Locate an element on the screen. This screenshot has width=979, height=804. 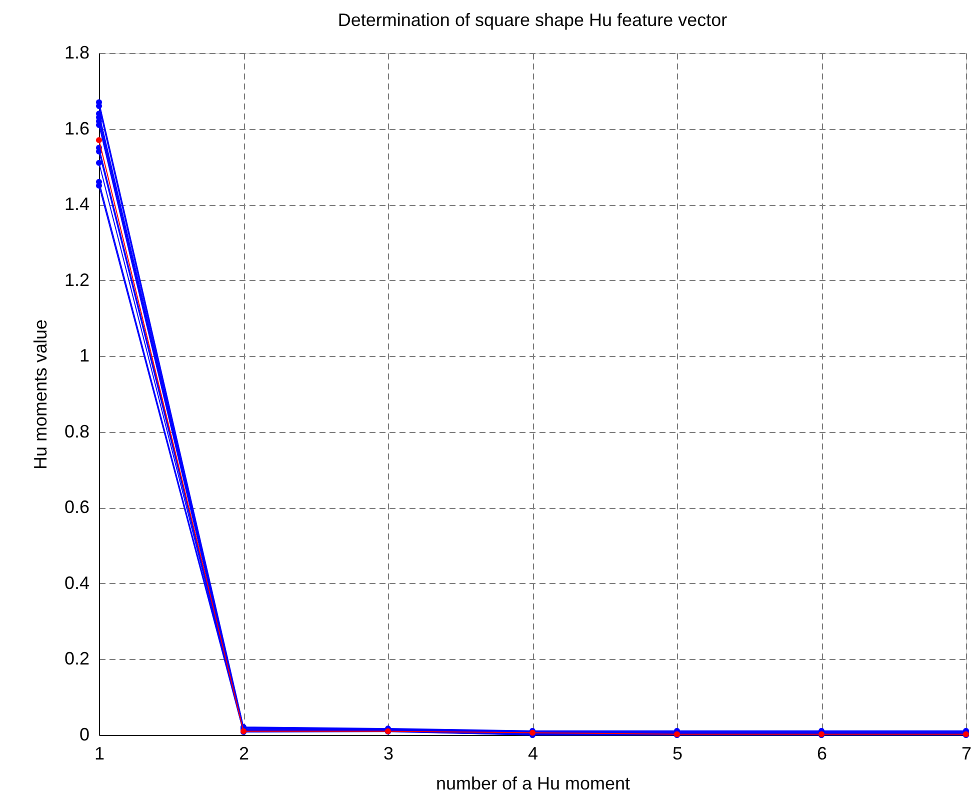
x-tick-label: 2 is located at coordinates (244, 754).